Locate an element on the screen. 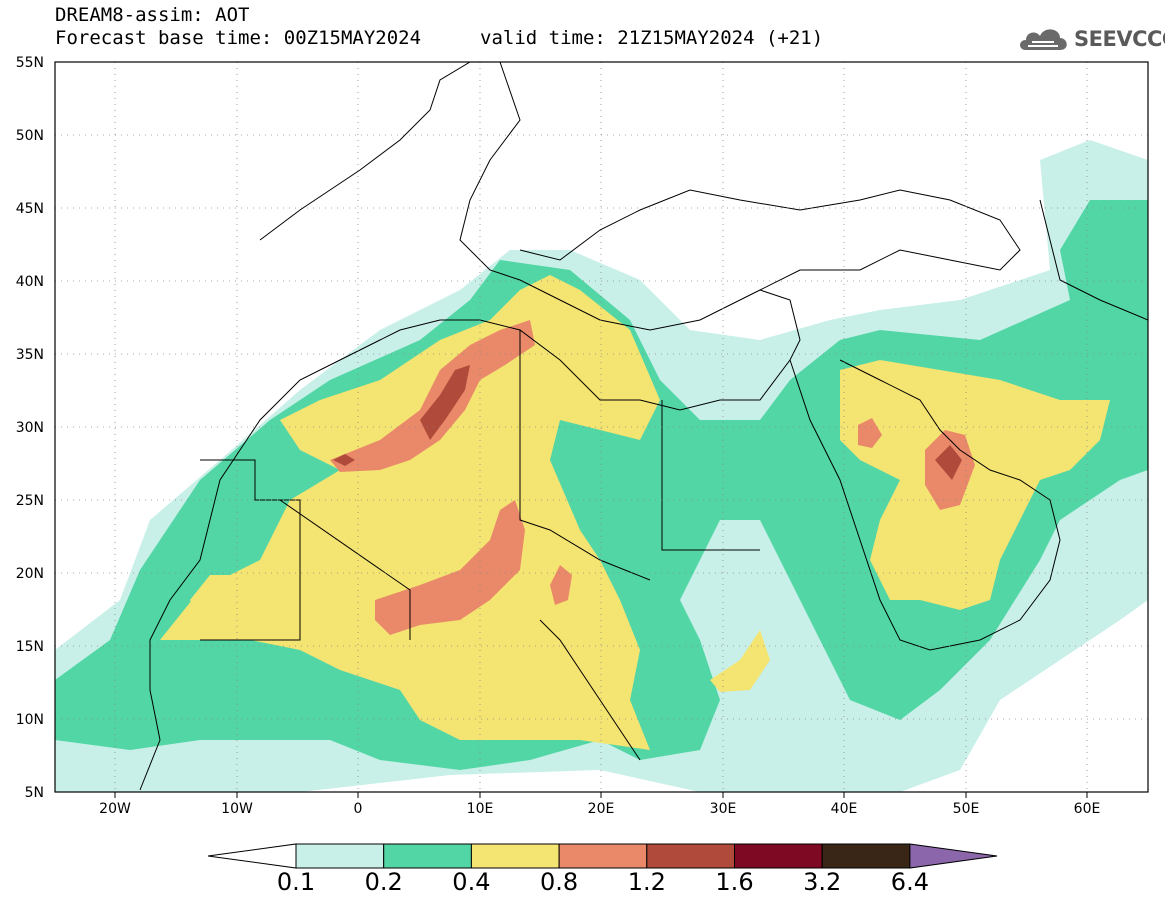 The height and width of the screenshot is (905, 1165). y-tick-label: 40N is located at coordinates (30, 282).